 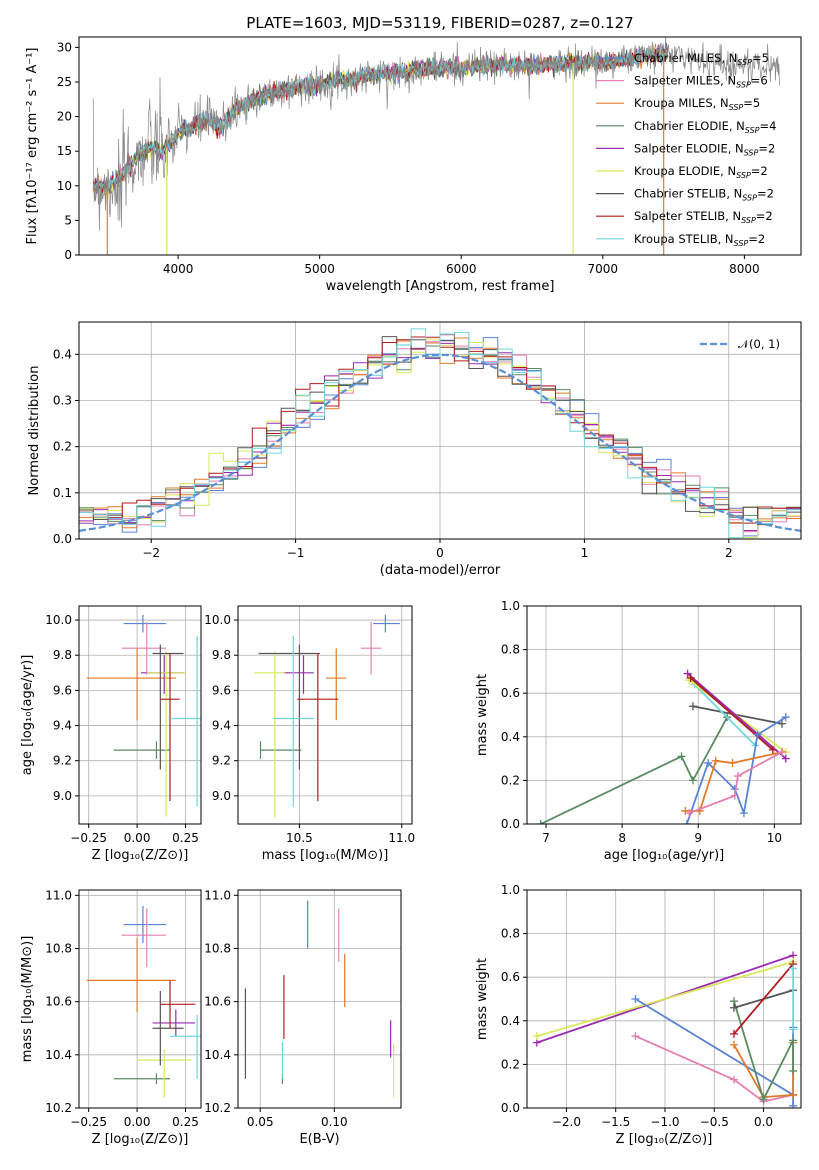 I want to click on y-tick-label: 0.1, so click(x=62, y=493).